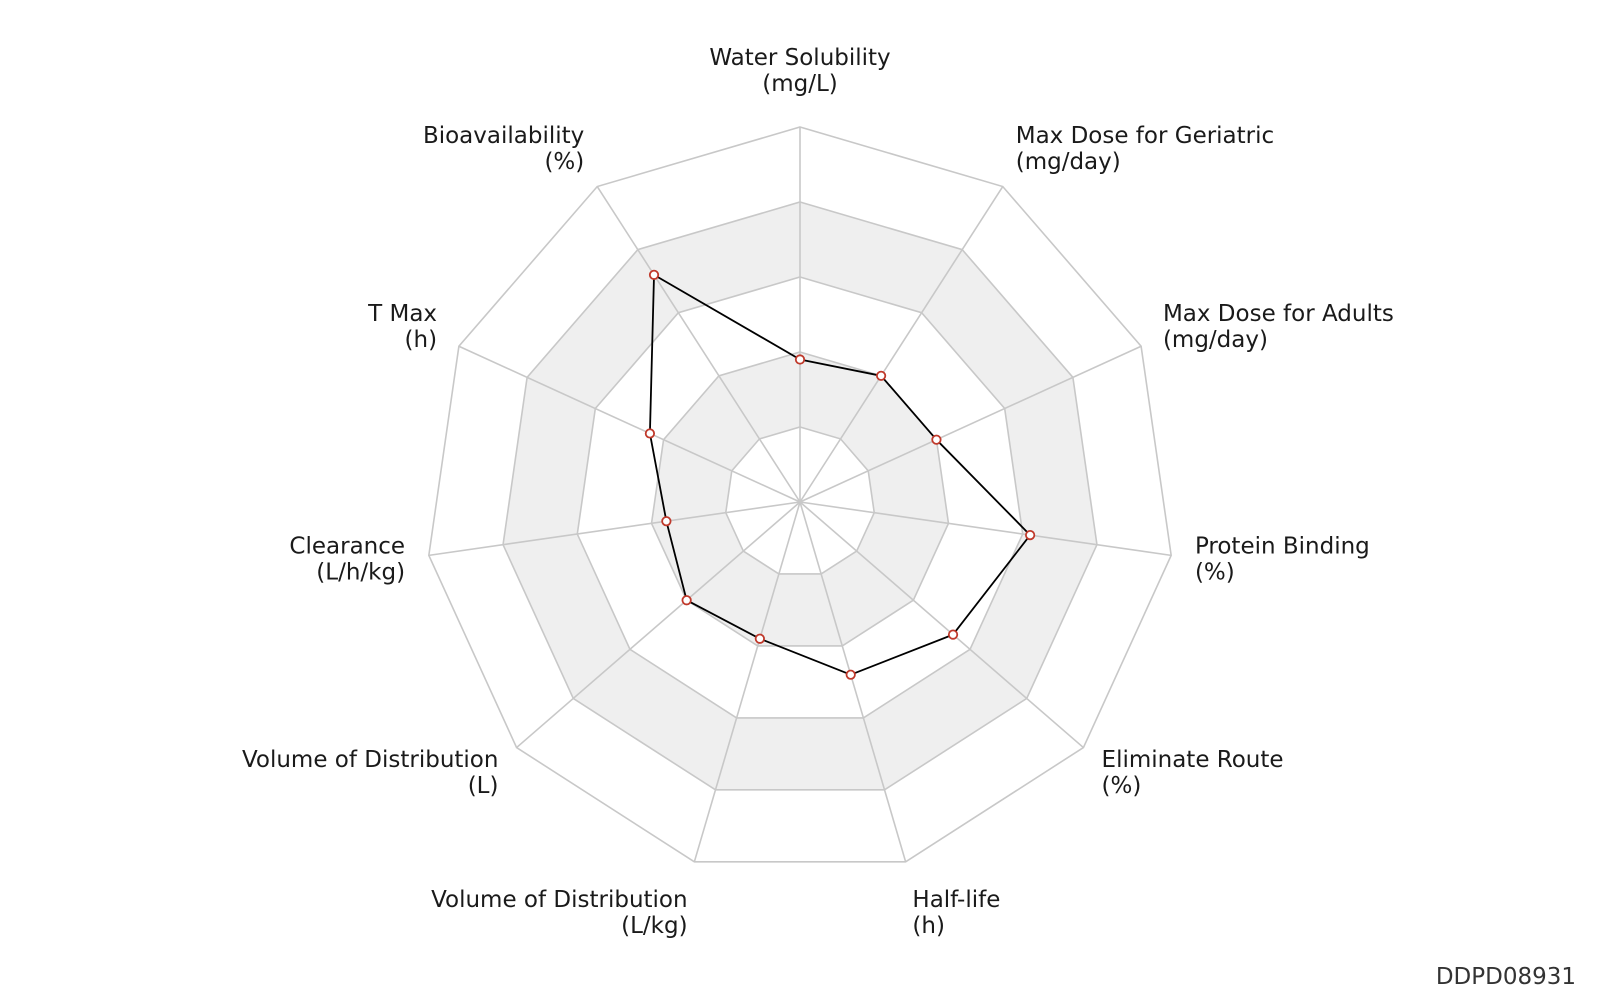 The height and width of the screenshot is (1000, 1600). I want to click on axis-label-10: T Max (h), so click(402, 327).